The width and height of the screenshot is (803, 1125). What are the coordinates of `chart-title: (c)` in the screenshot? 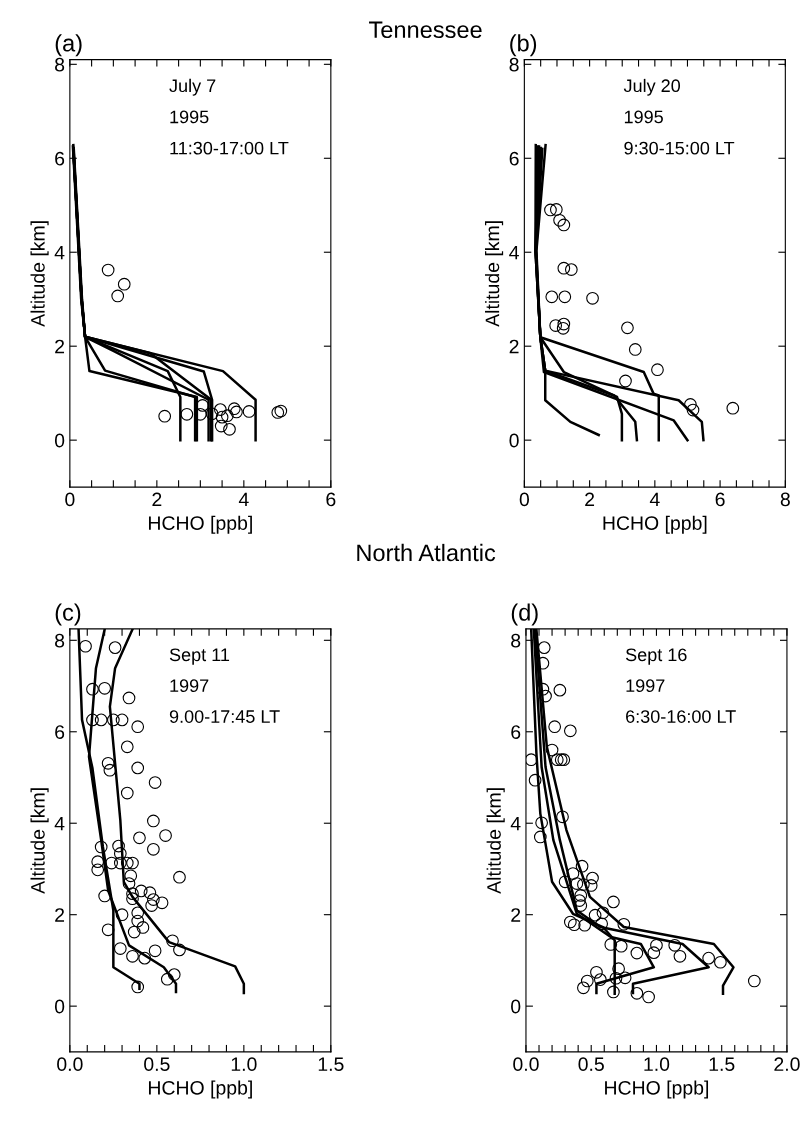 It's located at (68, 614).